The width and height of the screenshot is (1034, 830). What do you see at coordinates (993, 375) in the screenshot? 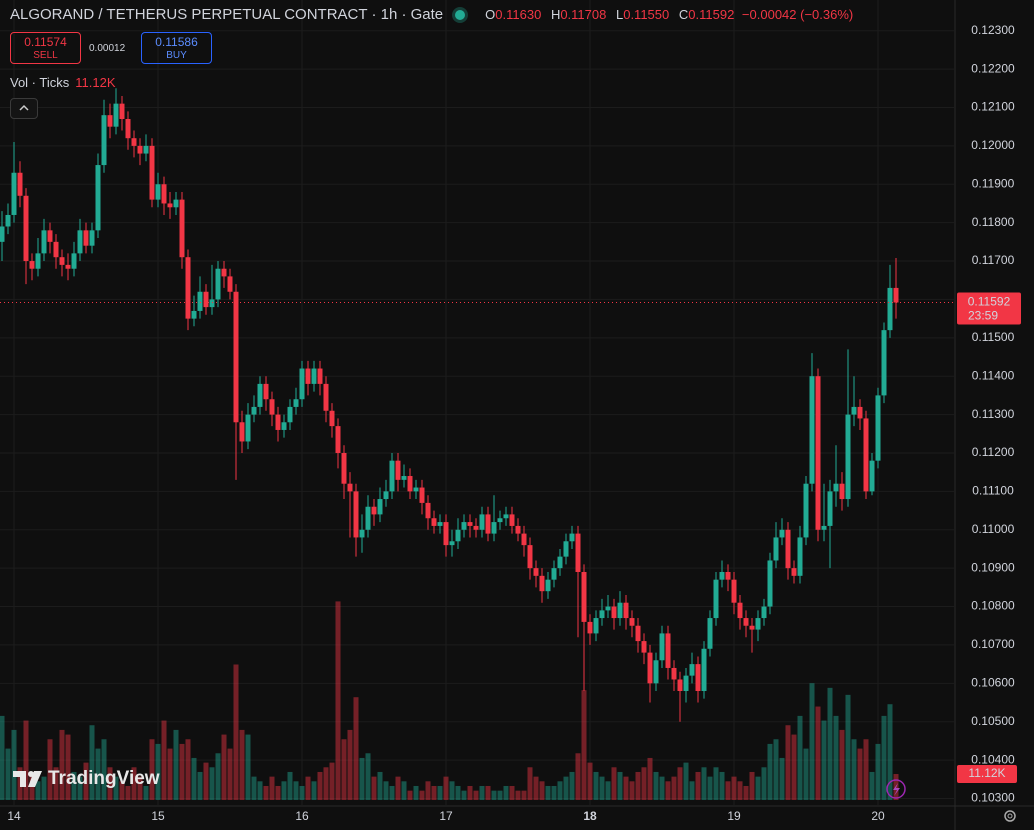
I see `y-tick-label: 0.11400` at bounding box center [993, 375].